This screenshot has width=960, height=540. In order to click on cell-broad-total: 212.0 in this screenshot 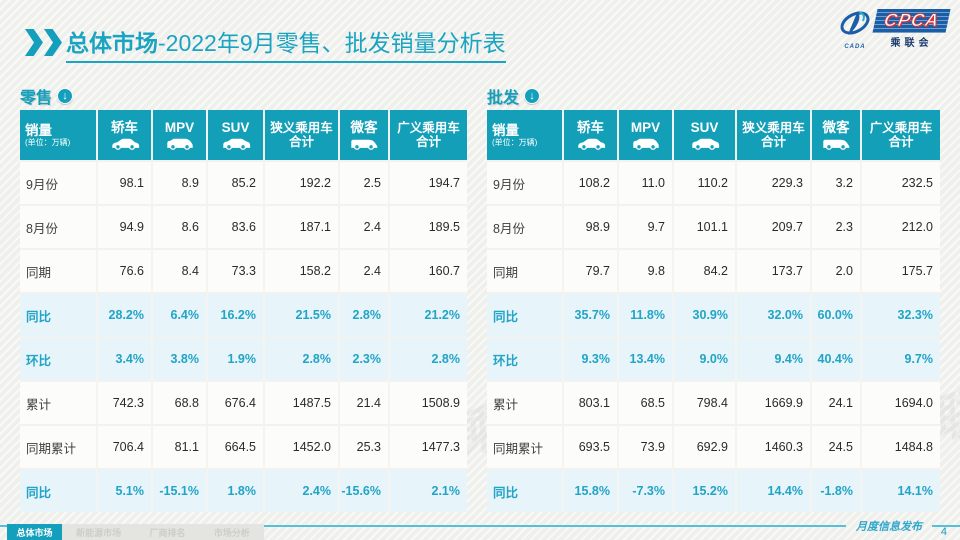, I will do `click(900, 226)`.